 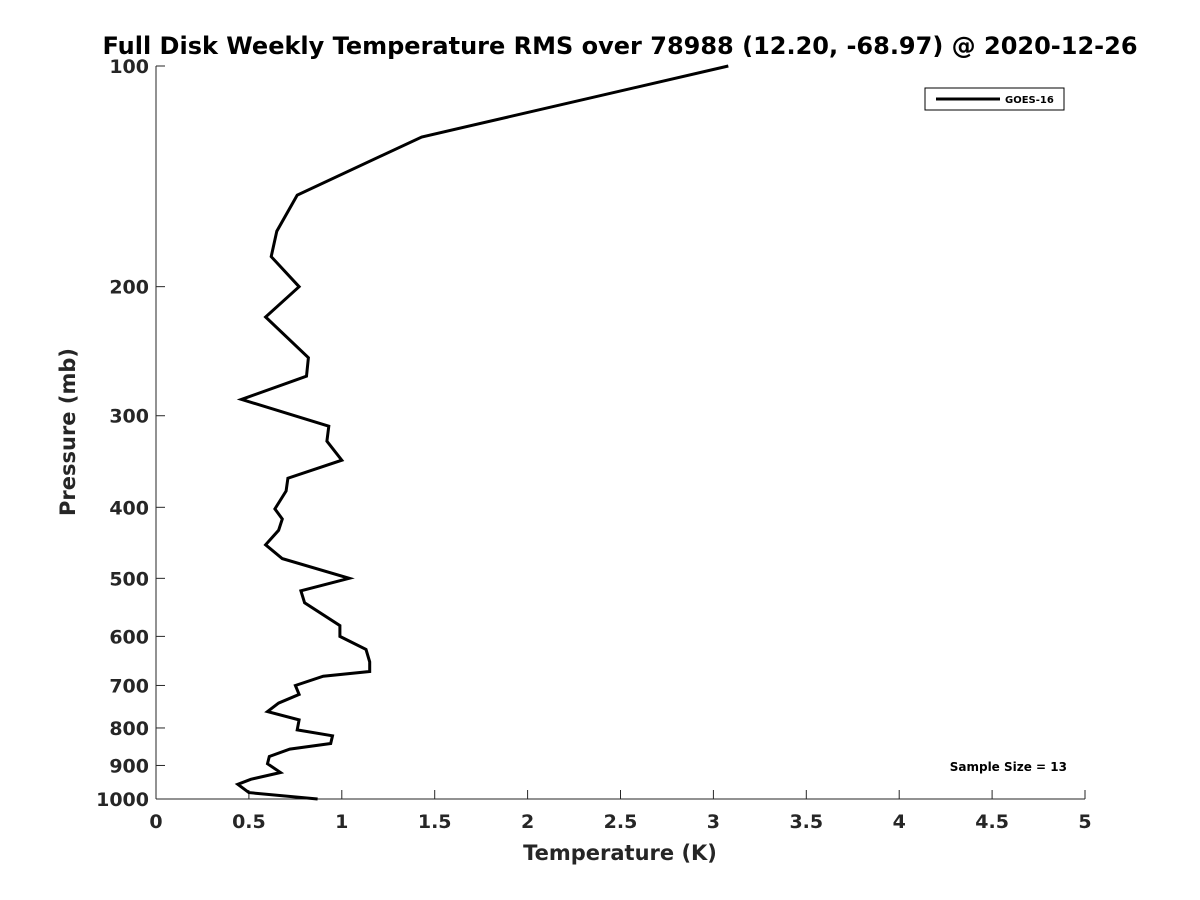 What do you see at coordinates (620, 853) in the screenshot?
I see `x-axis-label: Temperature (K)` at bounding box center [620, 853].